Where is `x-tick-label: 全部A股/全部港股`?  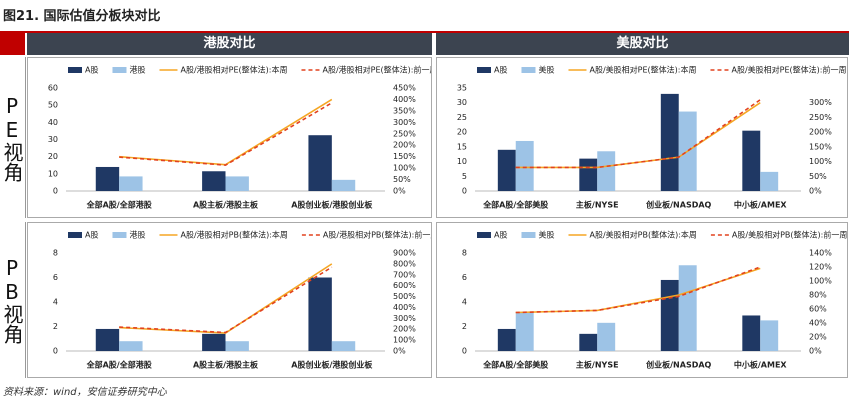
x-tick-label: 全部A股/全部港股 is located at coordinates (119, 205).